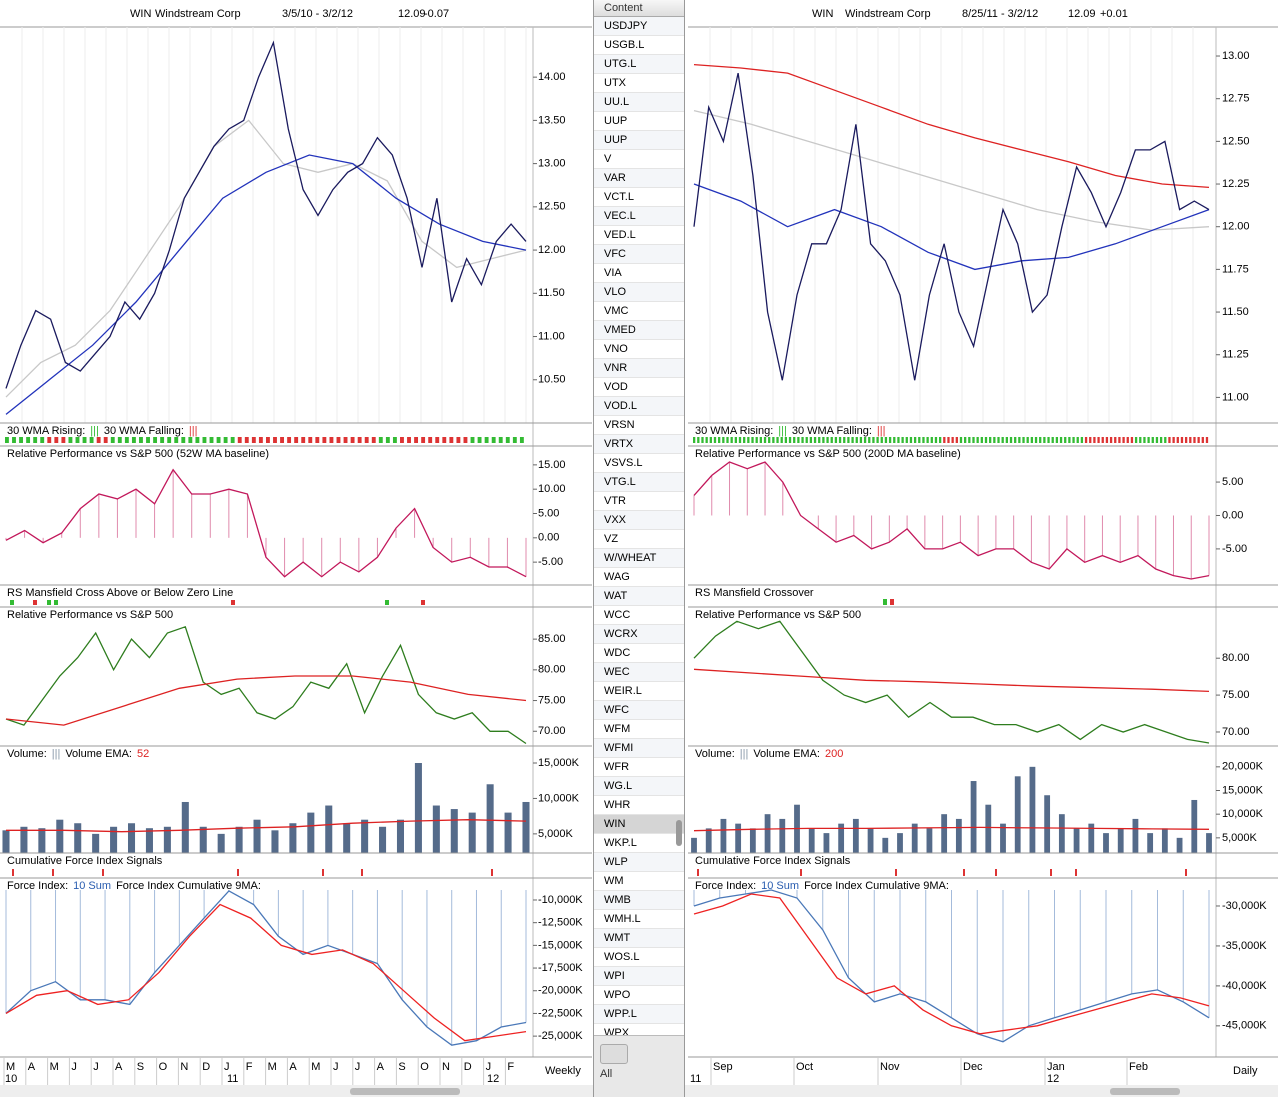 The image size is (1278, 1097). Describe the element at coordinates (639, 957) in the screenshot. I see `list-item: WOS.L` at that location.